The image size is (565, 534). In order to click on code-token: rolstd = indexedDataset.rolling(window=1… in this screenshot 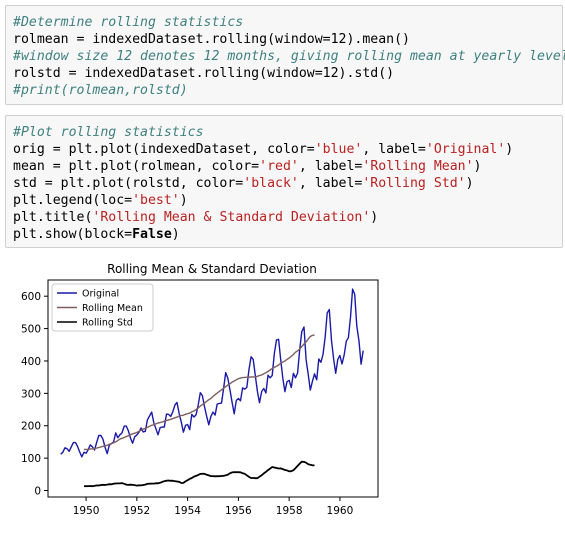, I will do `click(204, 73)`.